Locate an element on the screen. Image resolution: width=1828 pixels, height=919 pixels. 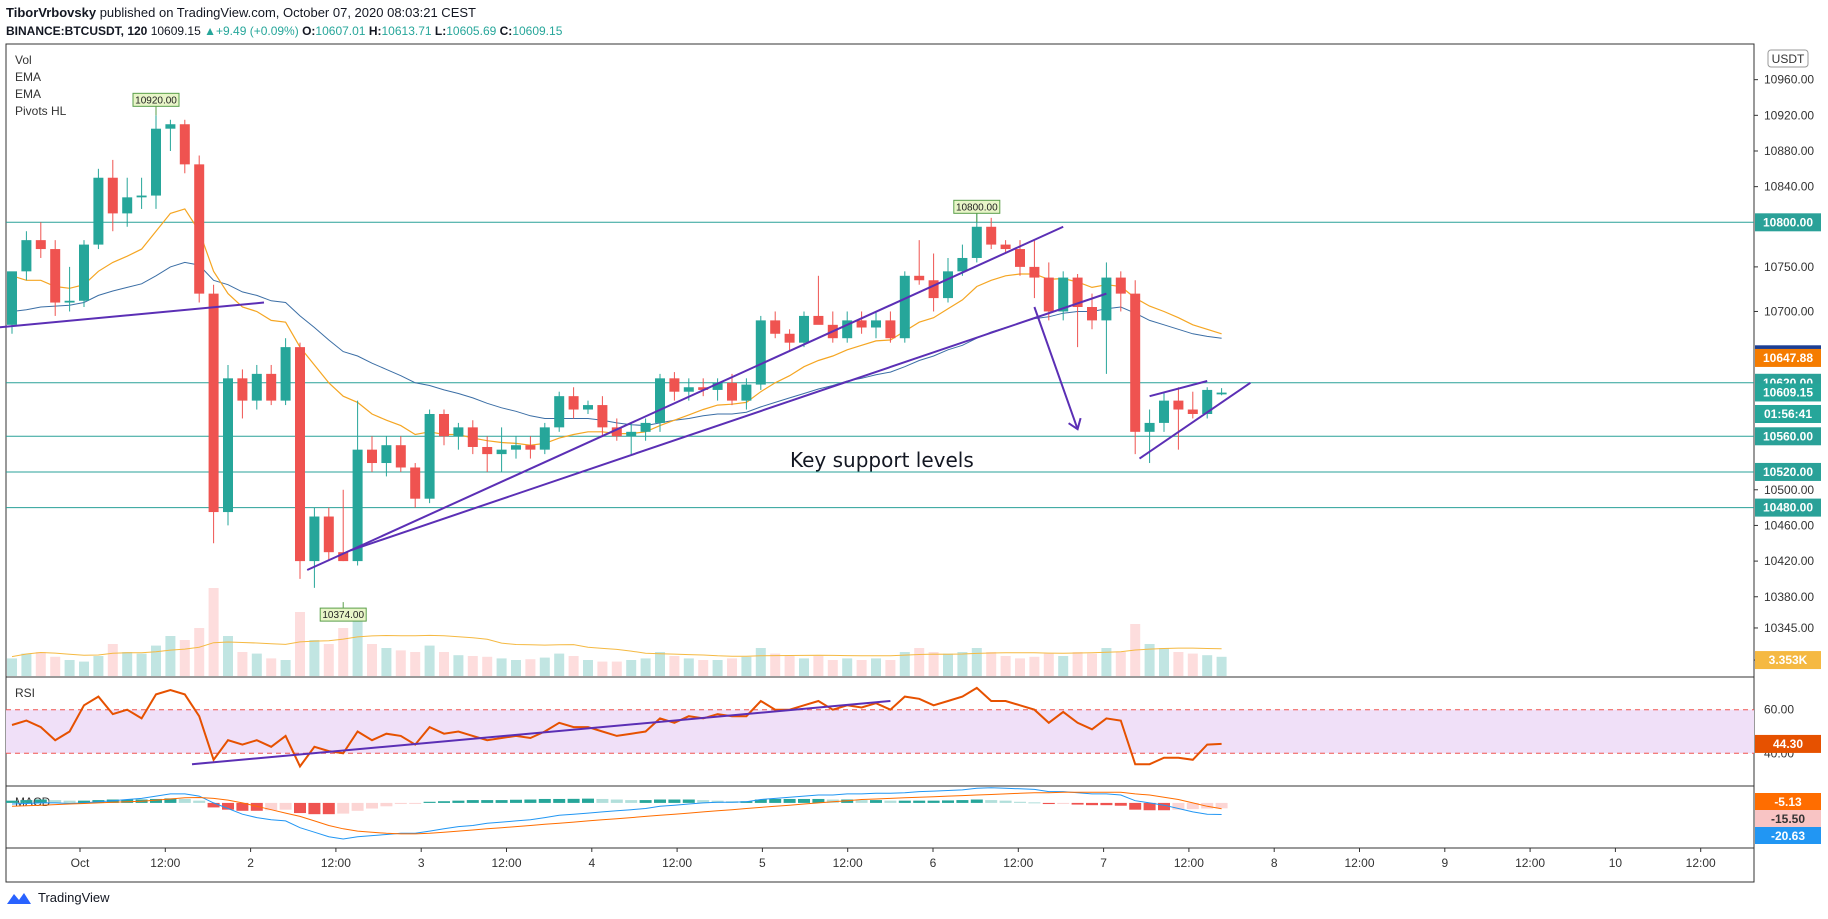
low-label: L: is located at coordinates (440, 31).